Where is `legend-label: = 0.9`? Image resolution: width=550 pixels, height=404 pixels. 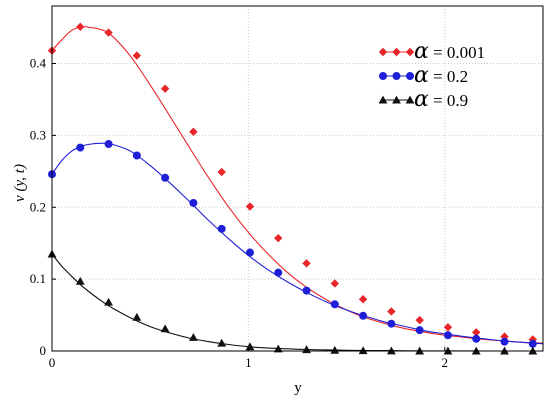 legend-label: = 0.9 is located at coordinates (450, 100).